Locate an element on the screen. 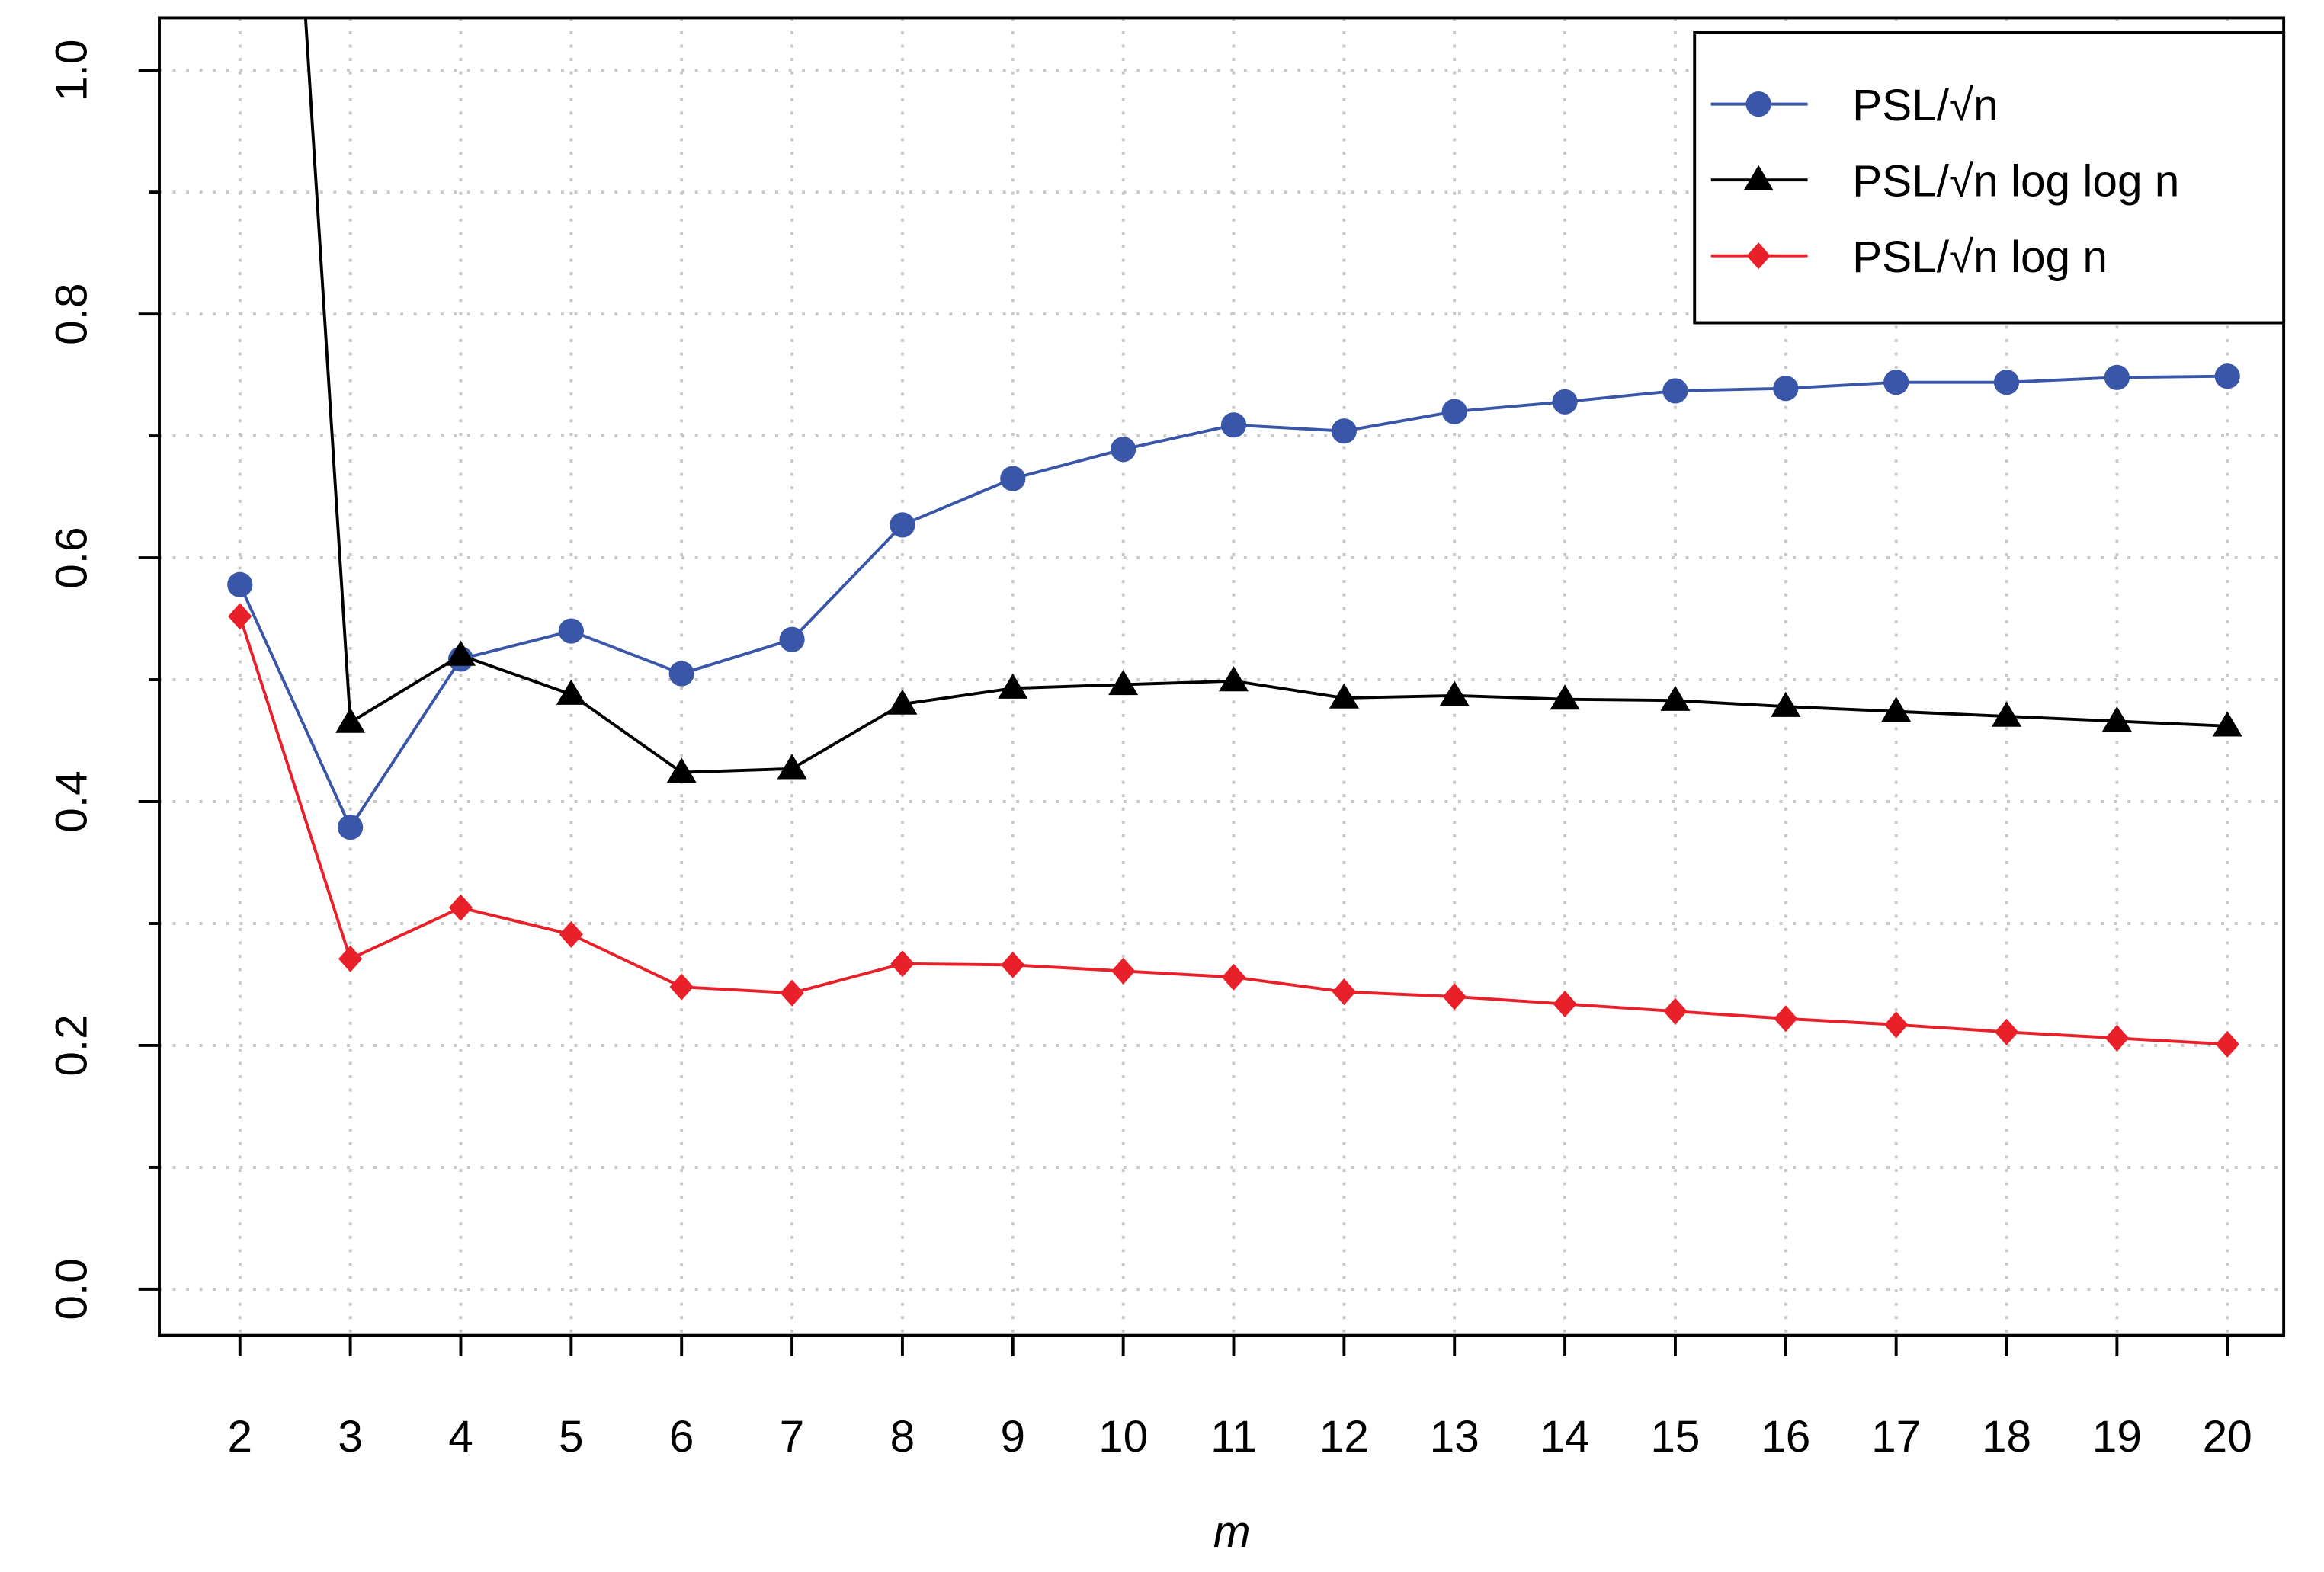  y-tick-label: 0.8 is located at coordinates (71, 313).